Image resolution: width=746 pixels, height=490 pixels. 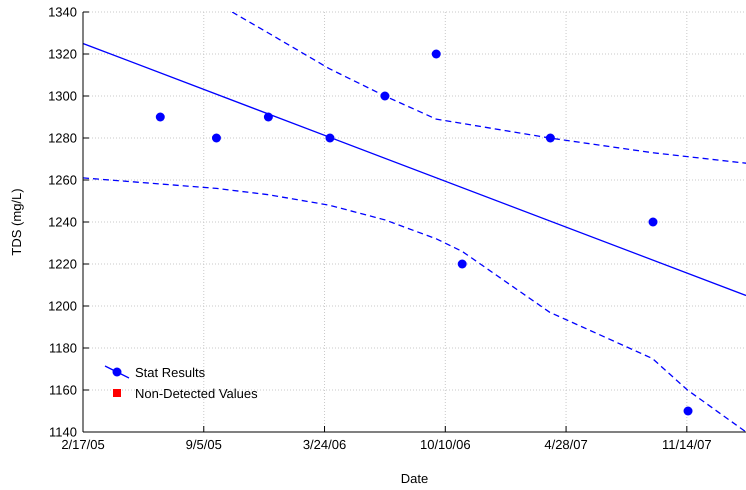 What do you see at coordinates (445, 444) in the screenshot?
I see `x-tick-label: 10/10/06` at bounding box center [445, 444].